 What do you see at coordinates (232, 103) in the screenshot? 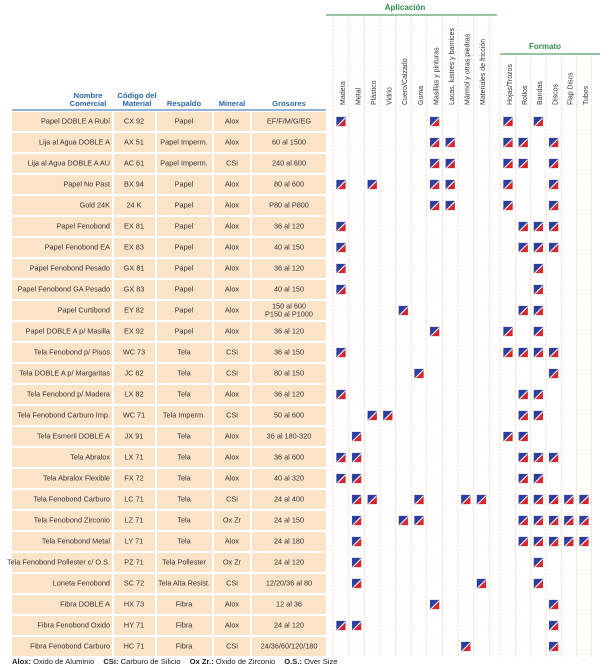
I see `column-header: Mineral` at bounding box center [232, 103].